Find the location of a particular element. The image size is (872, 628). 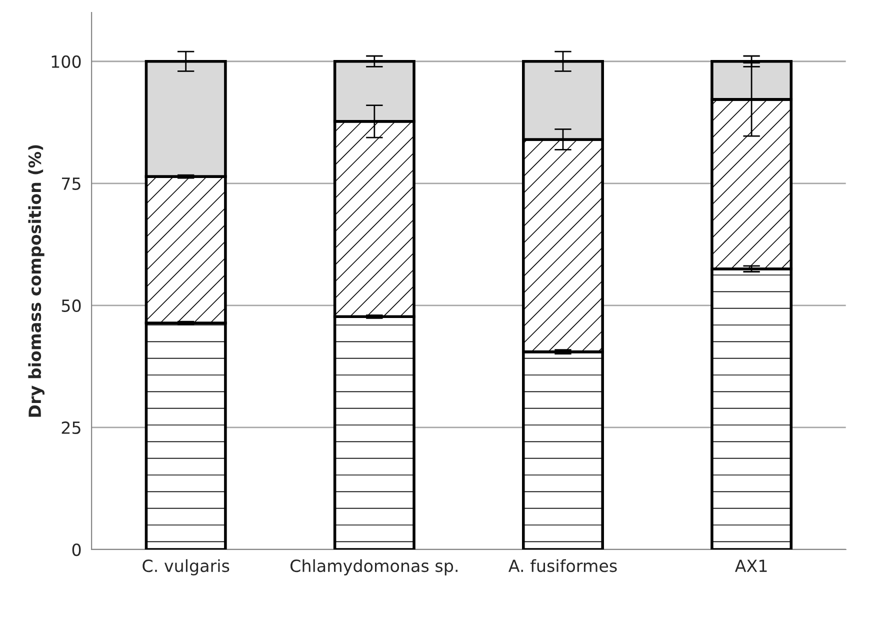

x-tick-label: A. fusiformes is located at coordinates (562, 565).